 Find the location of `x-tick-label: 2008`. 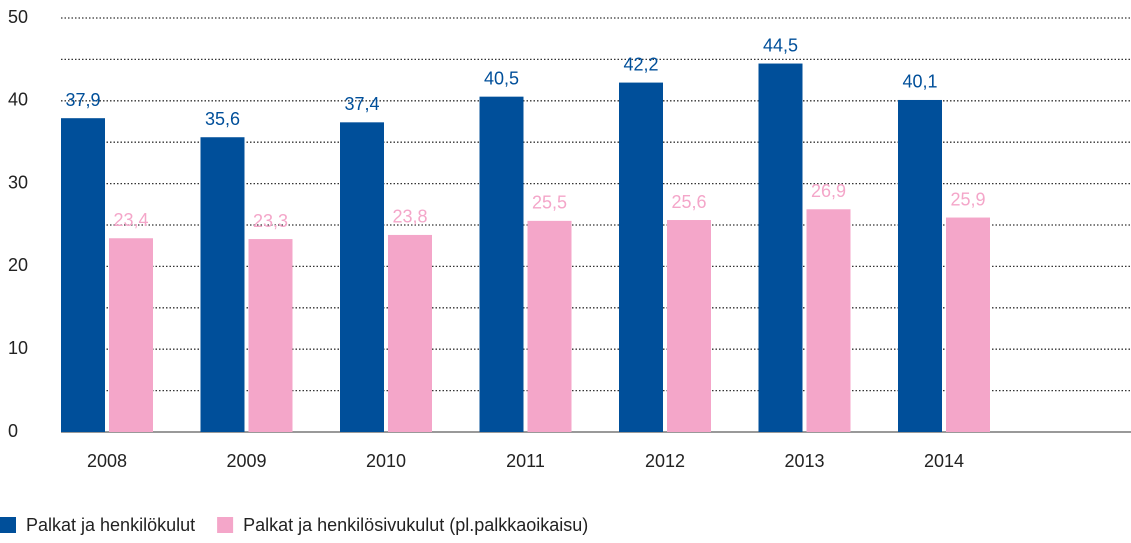

x-tick-label: 2008 is located at coordinates (107, 461).